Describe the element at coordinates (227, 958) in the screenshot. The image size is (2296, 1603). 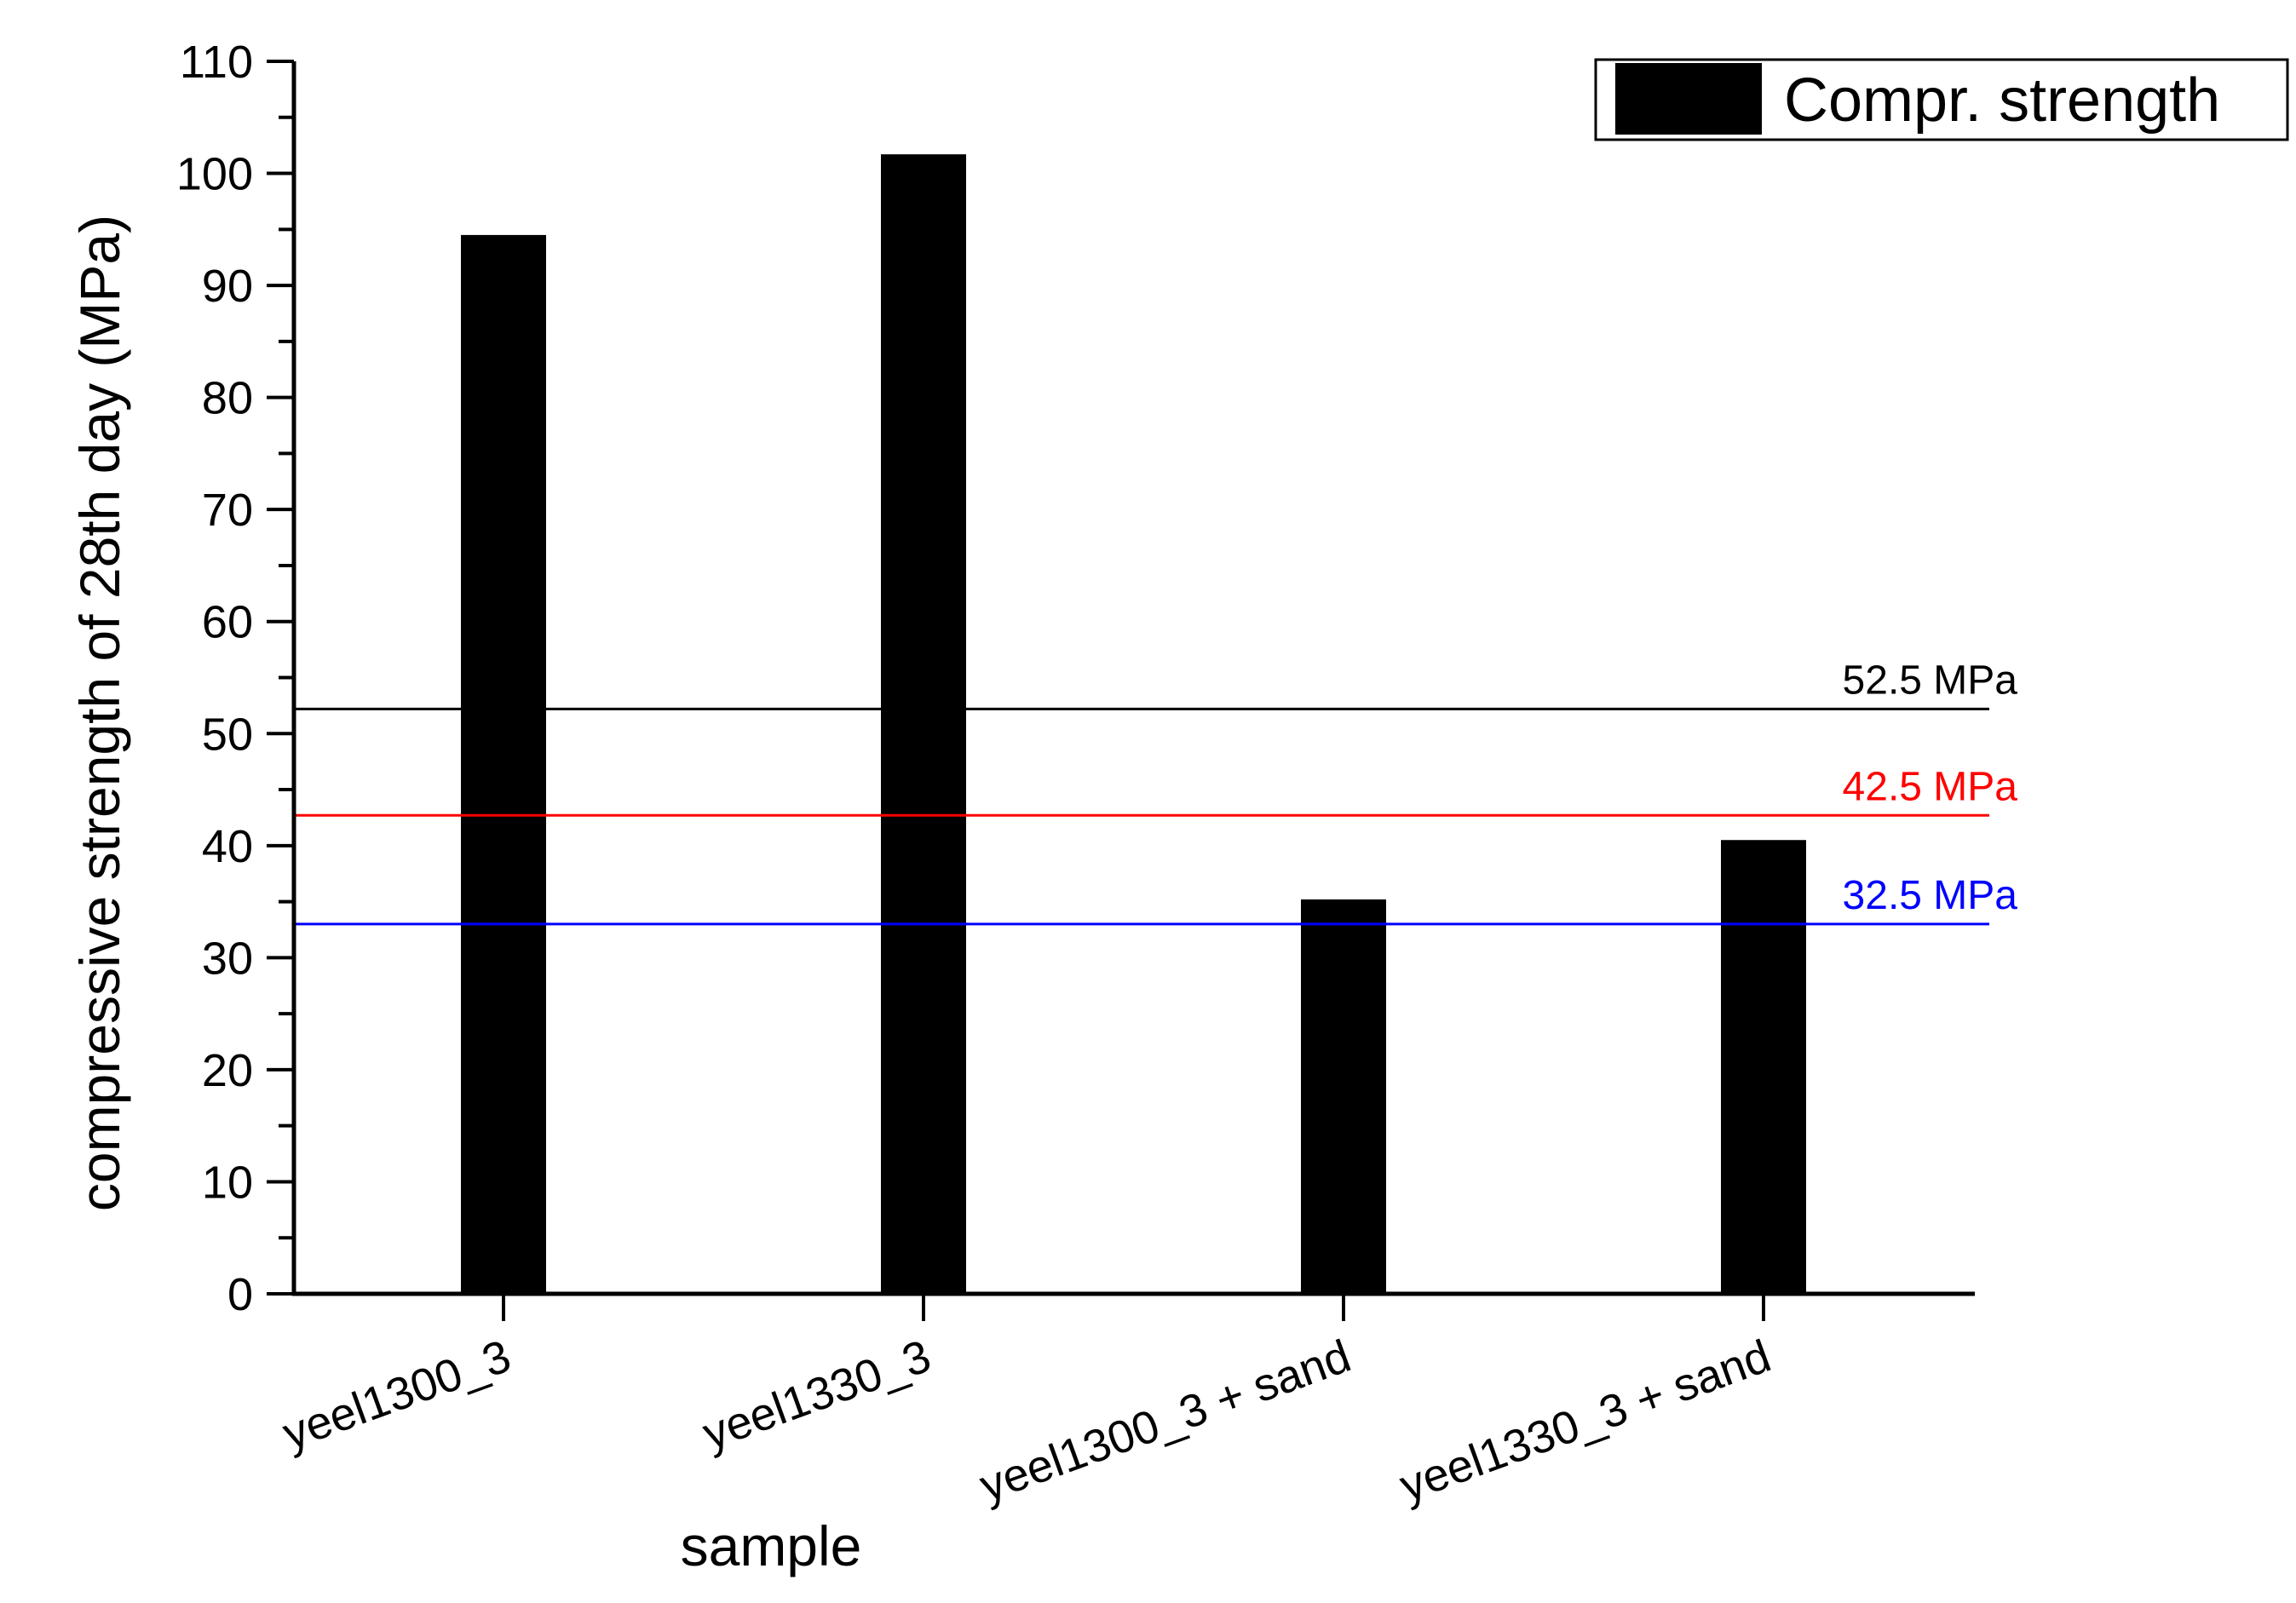
I see `y-tick-label-30: 30` at that location.